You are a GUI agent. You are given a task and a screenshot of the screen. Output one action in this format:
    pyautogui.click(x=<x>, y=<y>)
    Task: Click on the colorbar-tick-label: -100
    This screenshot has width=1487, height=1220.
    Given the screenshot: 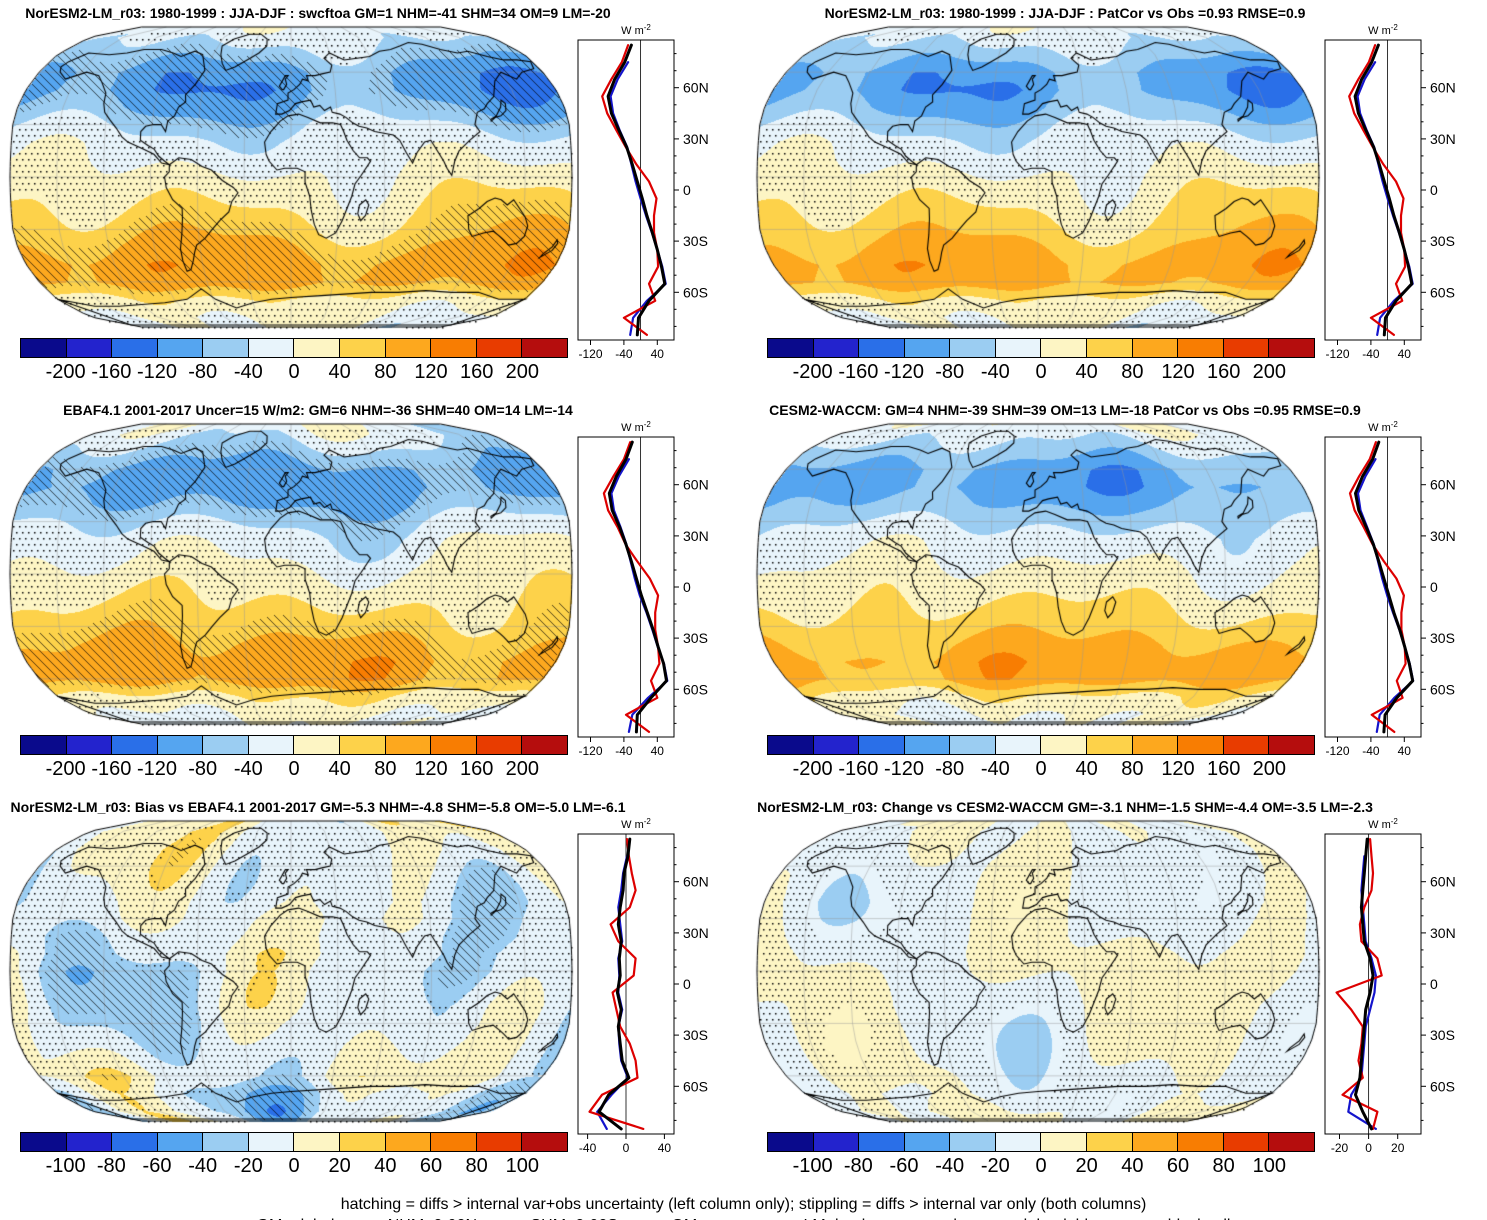 What is the action you would take?
    pyautogui.click(x=812, y=1166)
    